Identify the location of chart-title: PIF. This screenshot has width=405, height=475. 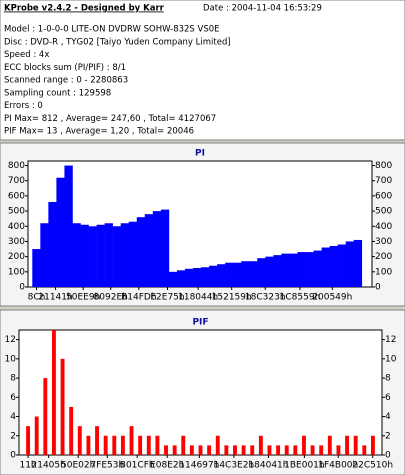
(200, 323).